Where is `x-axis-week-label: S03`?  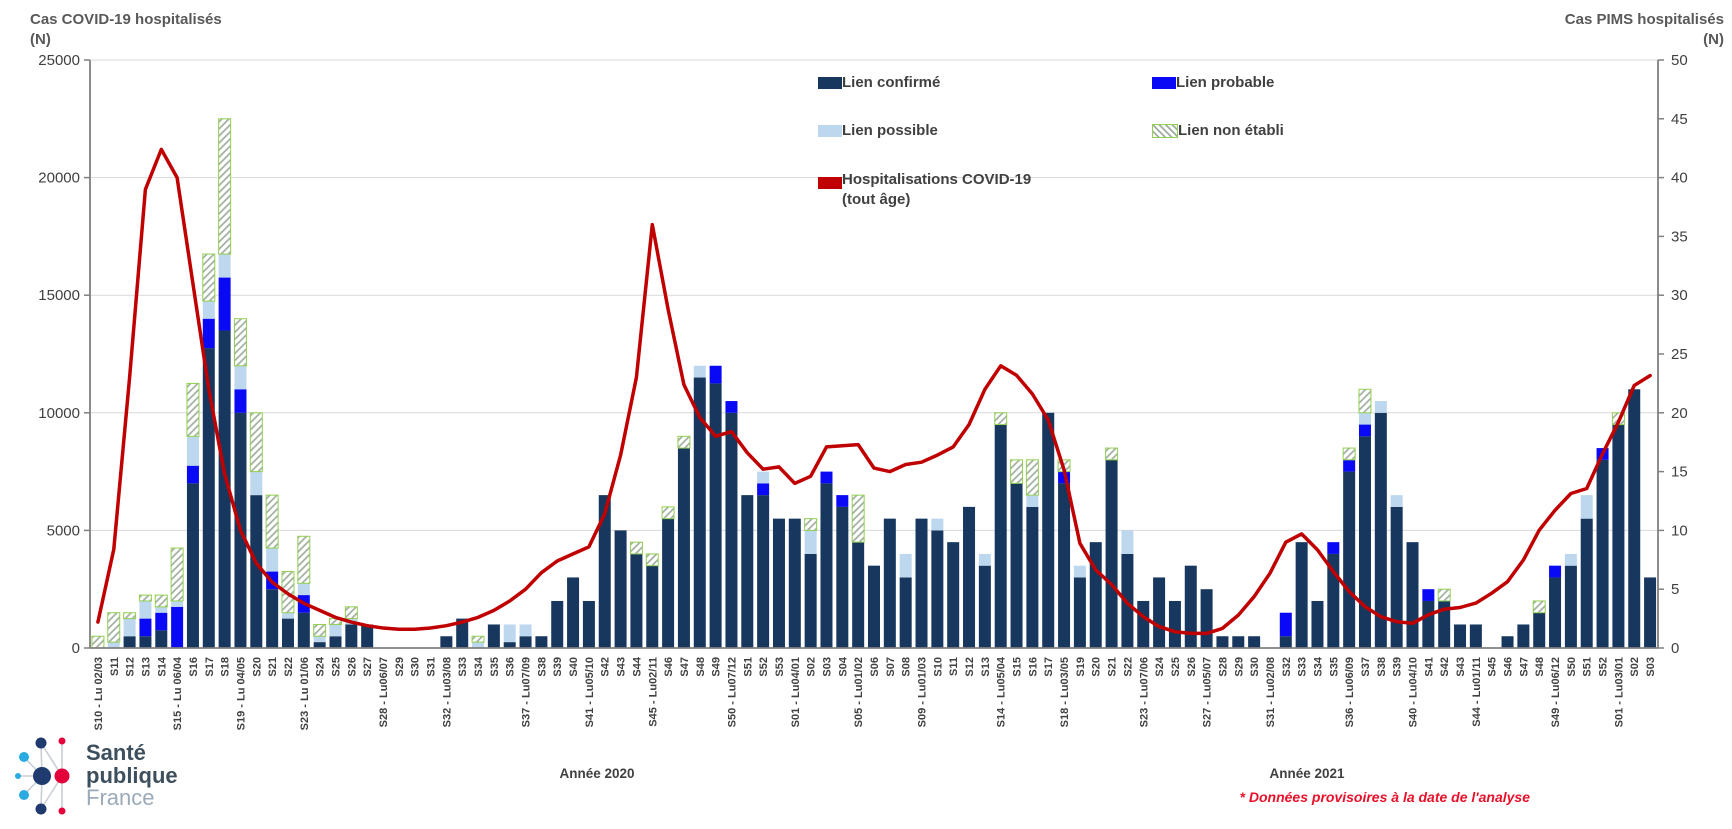 x-axis-week-label: S03 is located at coordinates (828, 667).